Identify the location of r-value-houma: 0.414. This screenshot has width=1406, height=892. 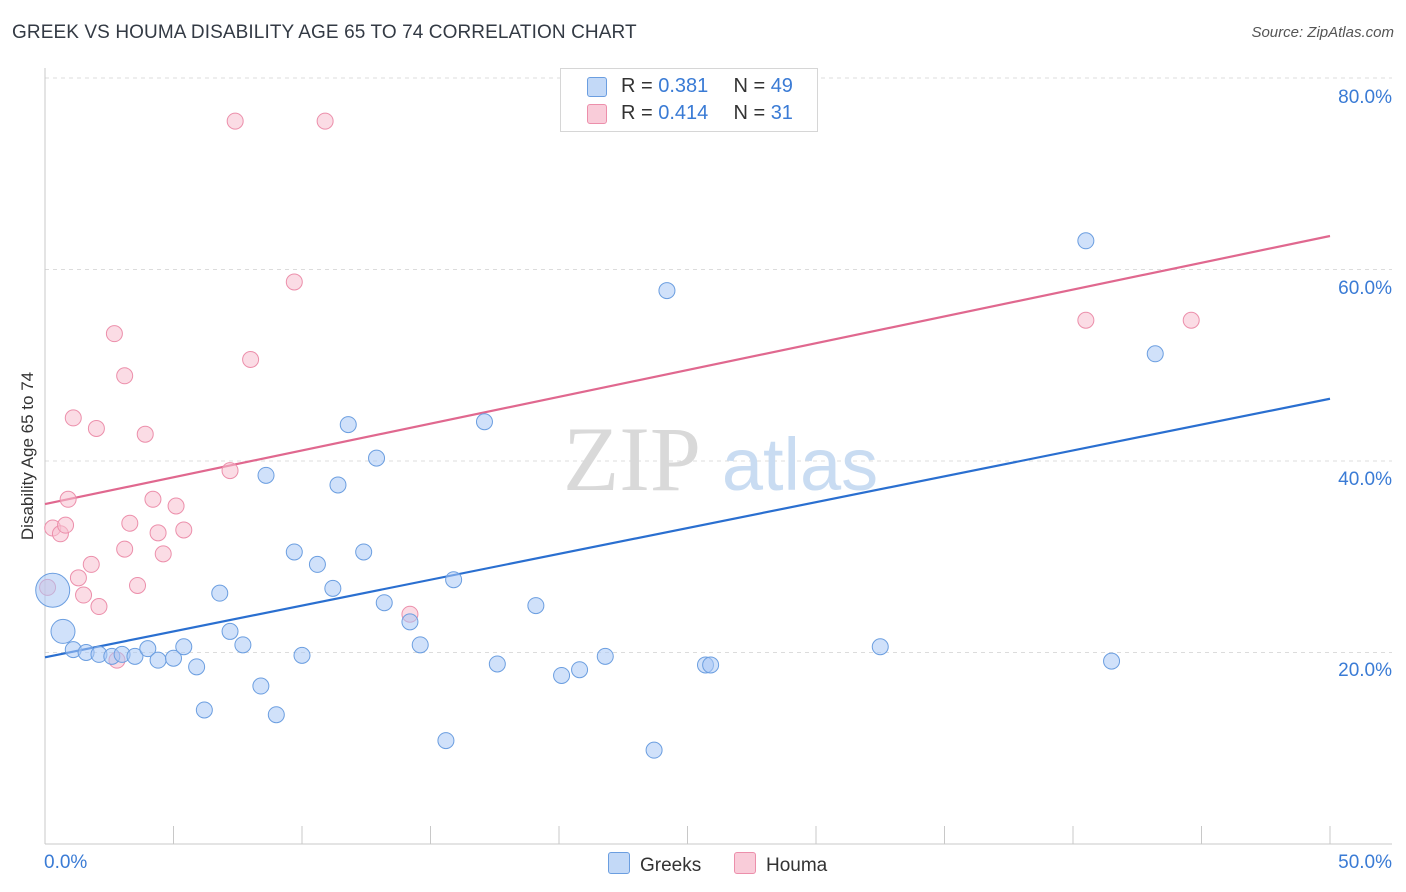
(683, 113).